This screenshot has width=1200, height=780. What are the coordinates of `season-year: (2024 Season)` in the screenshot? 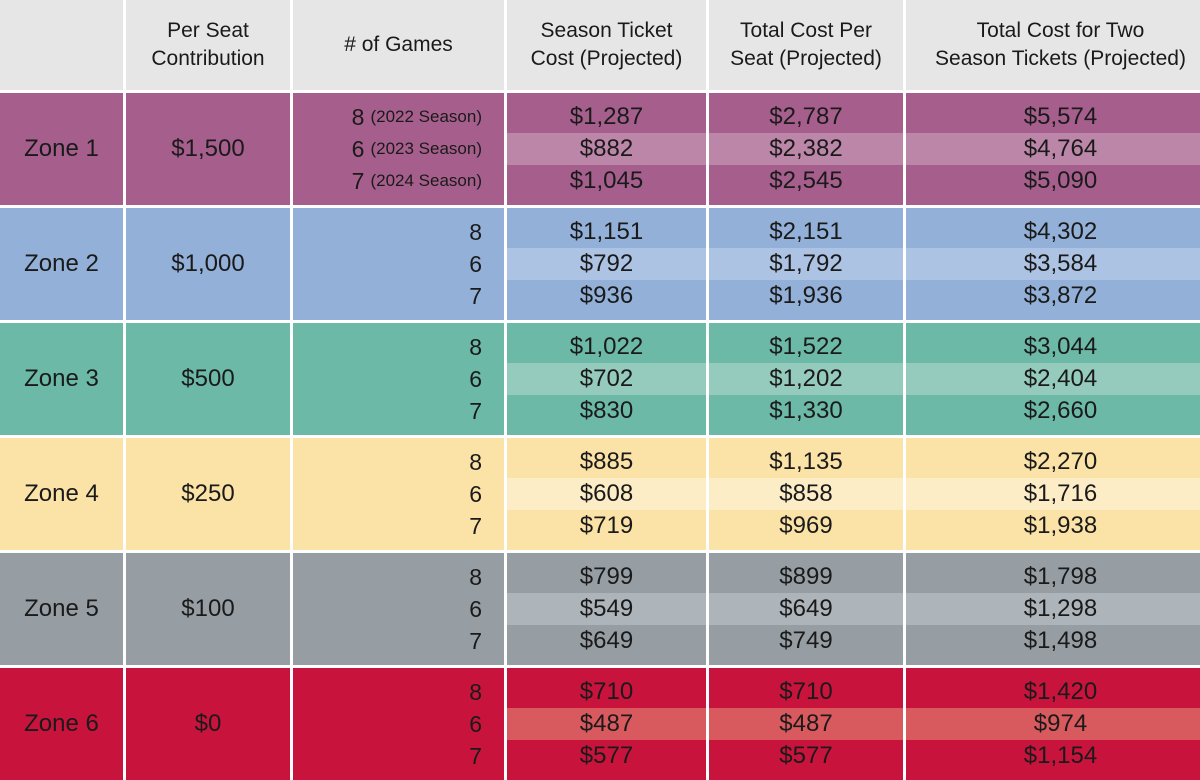 It's located at (426, 180).